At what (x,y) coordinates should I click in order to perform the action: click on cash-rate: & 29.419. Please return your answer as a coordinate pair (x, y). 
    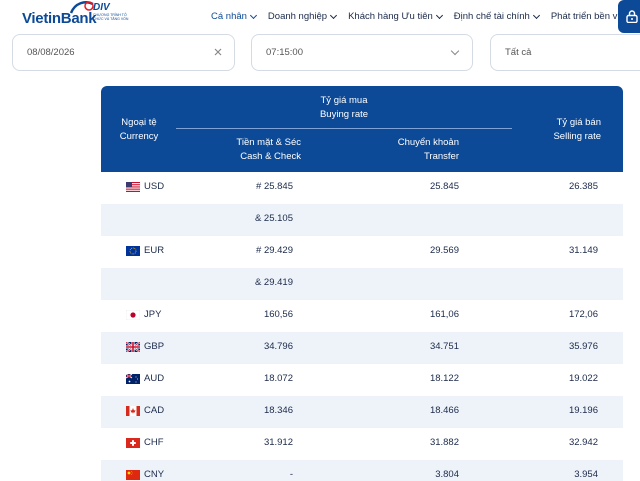
    Looking at the image, I should click on (273, 282).